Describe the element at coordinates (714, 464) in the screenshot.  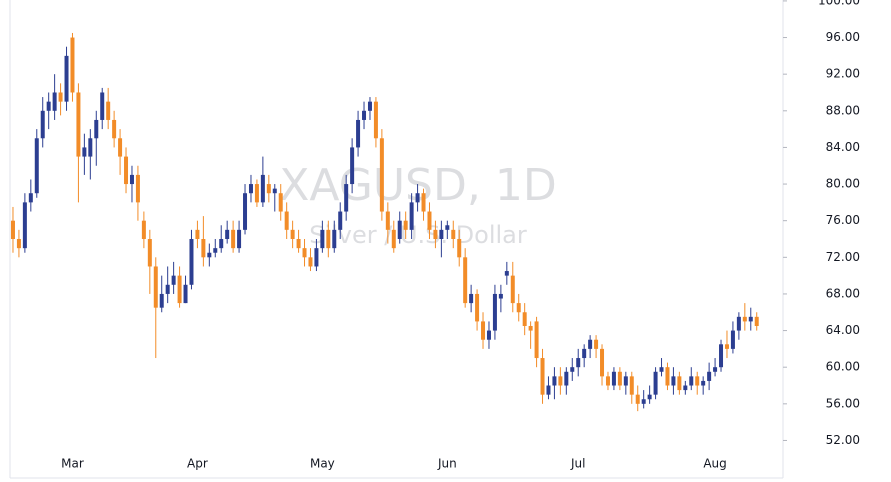
I see `x-tick-label: Aug` at that location.